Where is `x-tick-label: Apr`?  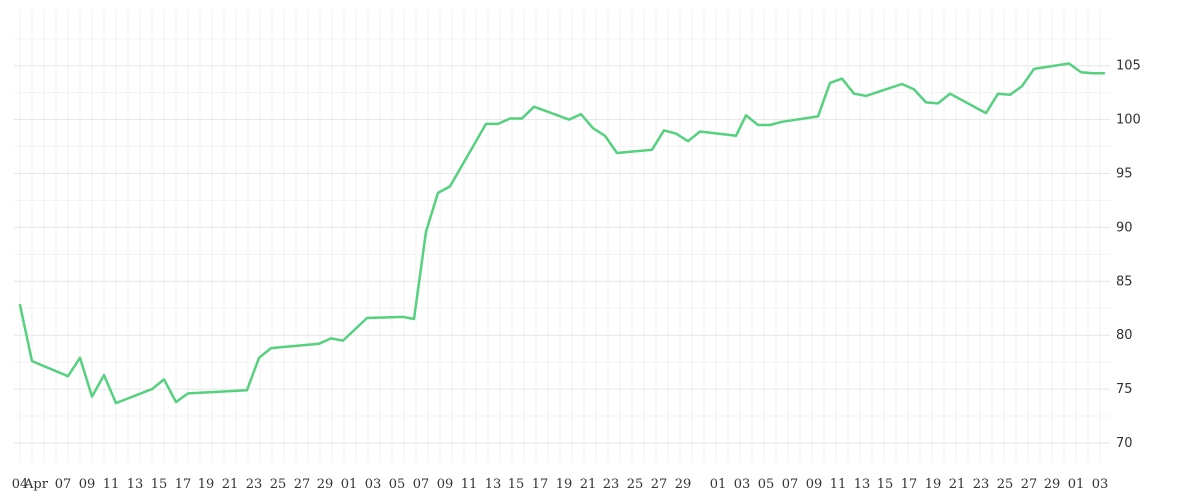 x-tick-label: Apr is located at coordinates (36, 484).